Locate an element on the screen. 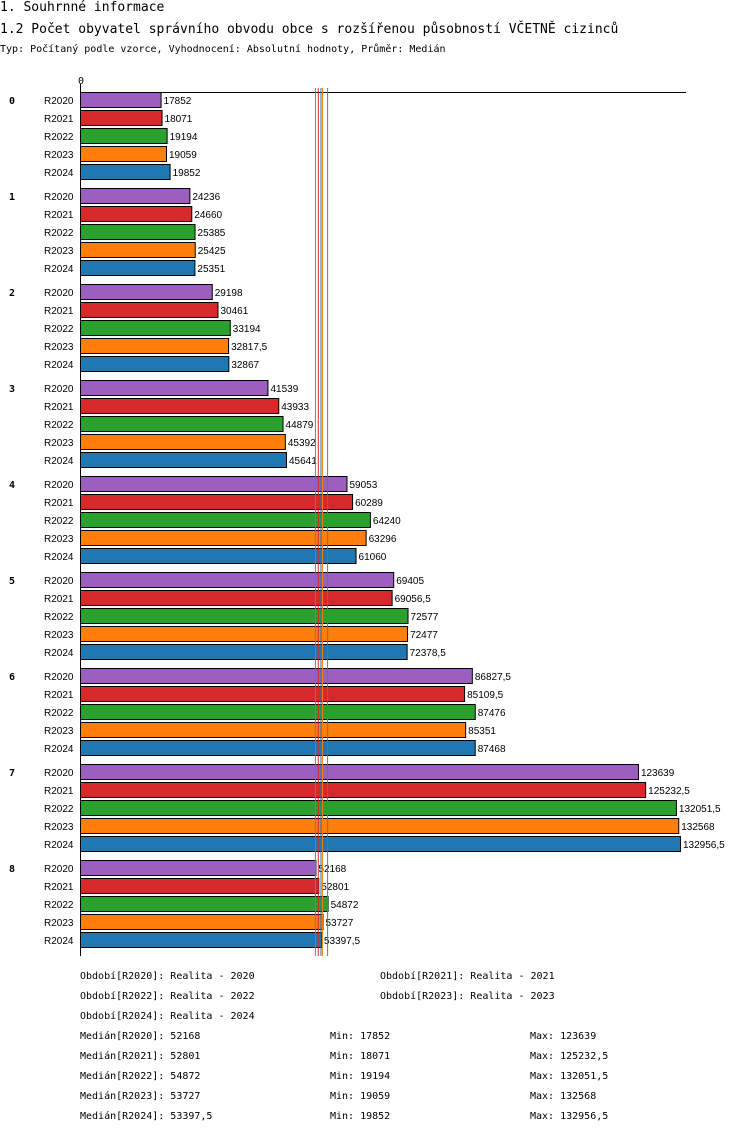 Image resolution: width=750 pixels, height=1136 pixels. section-title: 1. Souhrnné informace is located at coordinates (82, 7).